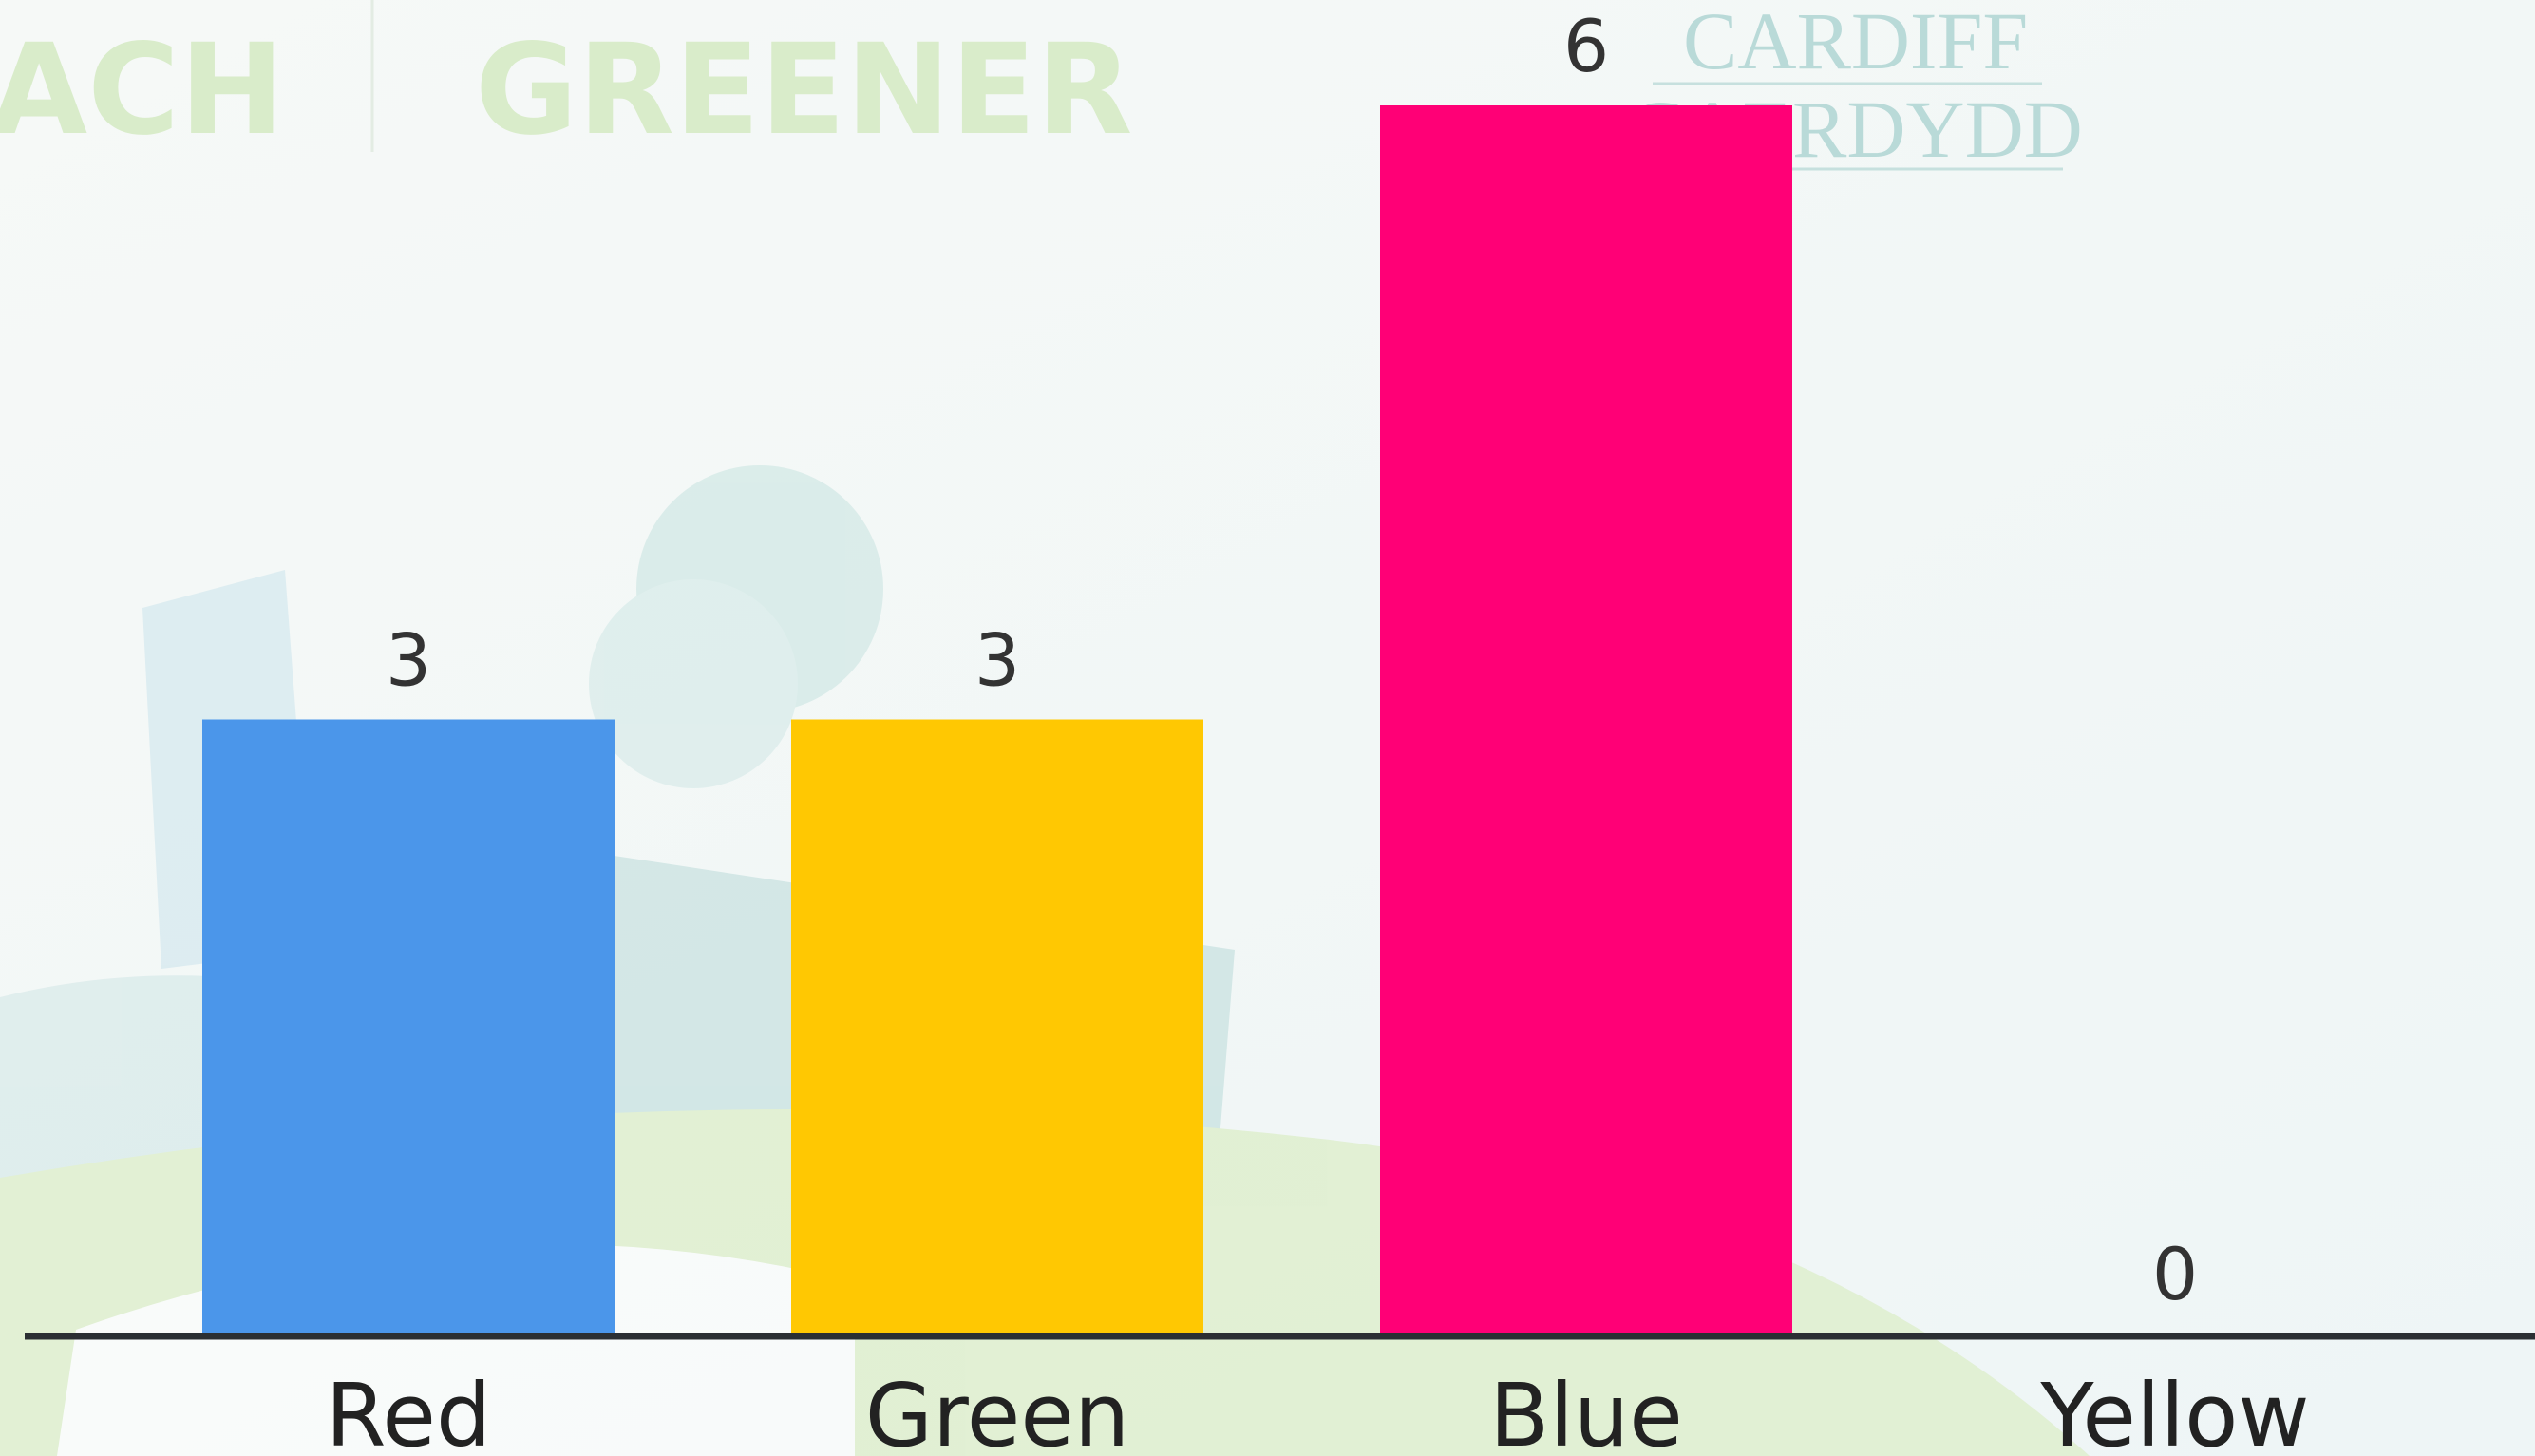  What do you see at coordinates (2174, 1410) in the screenshot?
I see `x-tick-label: Yellow` at bounding box center [2174, 1410].